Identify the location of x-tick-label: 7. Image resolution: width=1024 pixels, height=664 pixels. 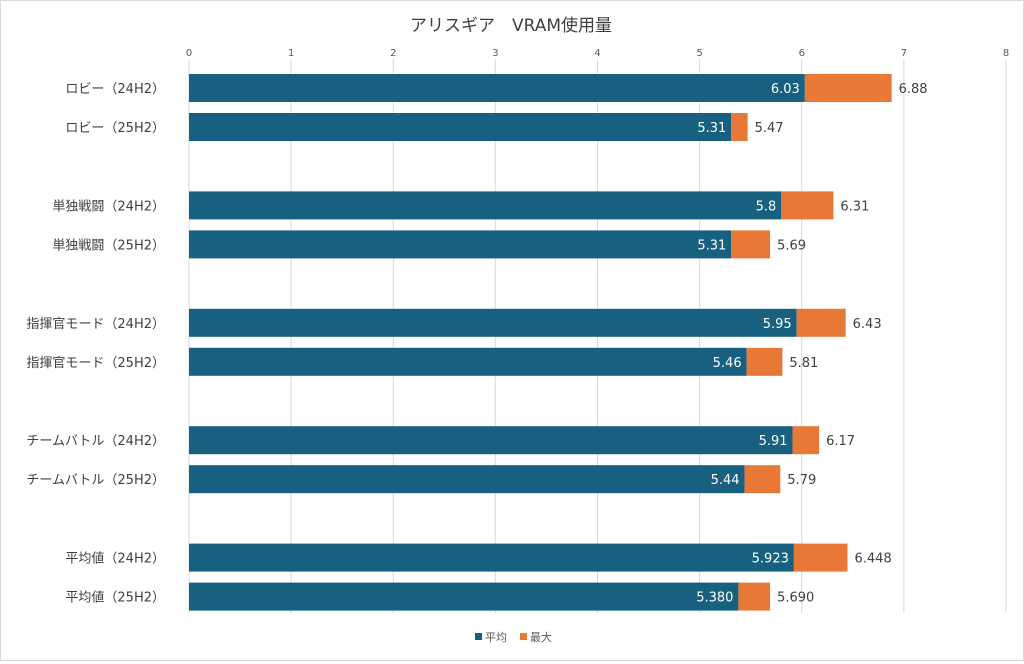
(904, 53).